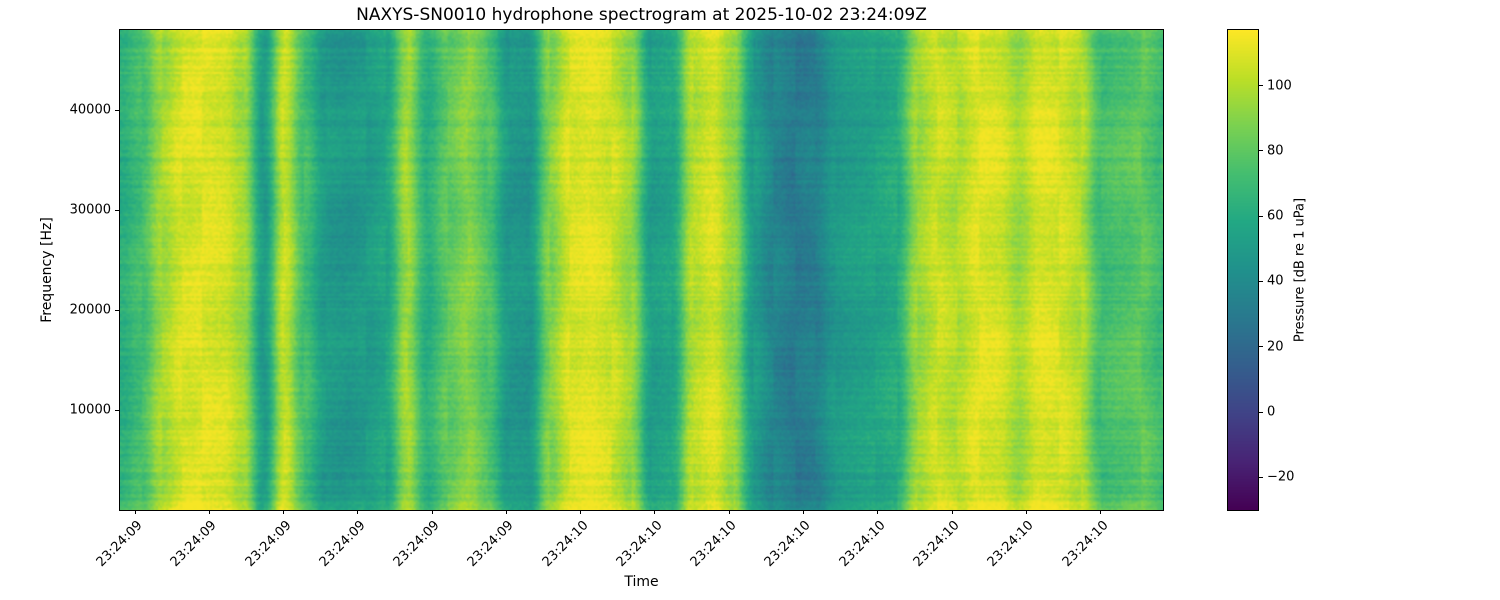  What do you see at coordinates (641, 582) in the screenshot?
I see `x-axis-label: Time` at bounding box center [641, 582].